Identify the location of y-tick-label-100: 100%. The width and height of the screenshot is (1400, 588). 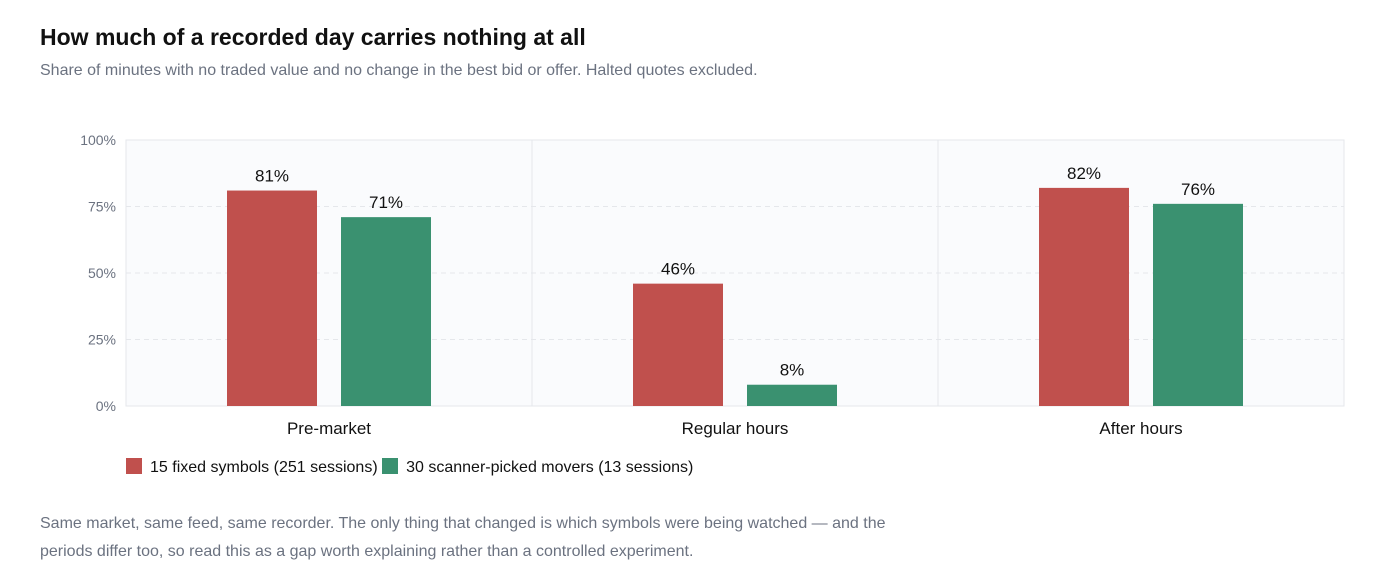
(98, 140).